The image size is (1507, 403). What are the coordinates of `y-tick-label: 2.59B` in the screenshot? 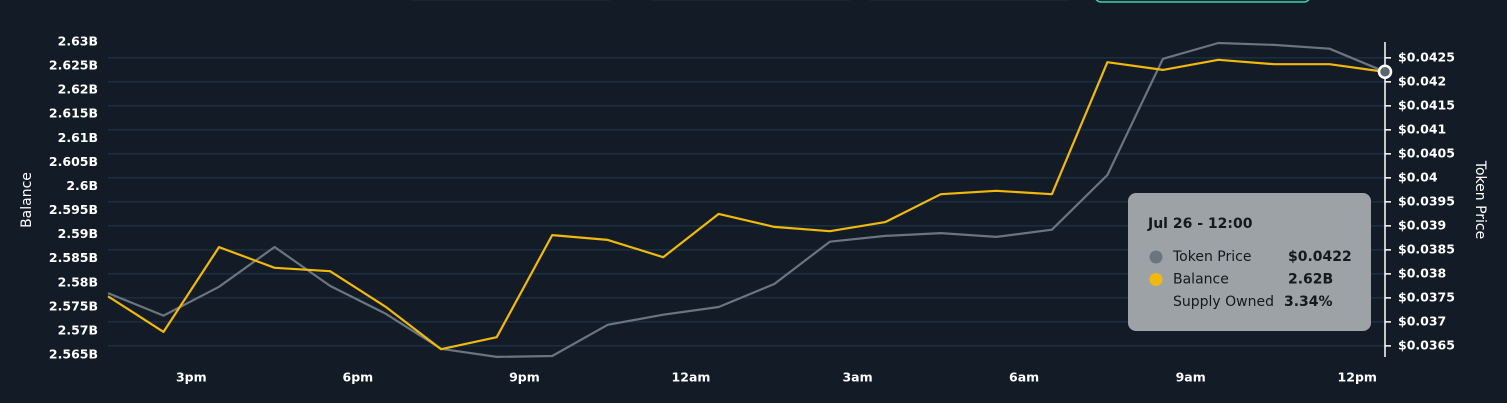 It's located at (78, 233).